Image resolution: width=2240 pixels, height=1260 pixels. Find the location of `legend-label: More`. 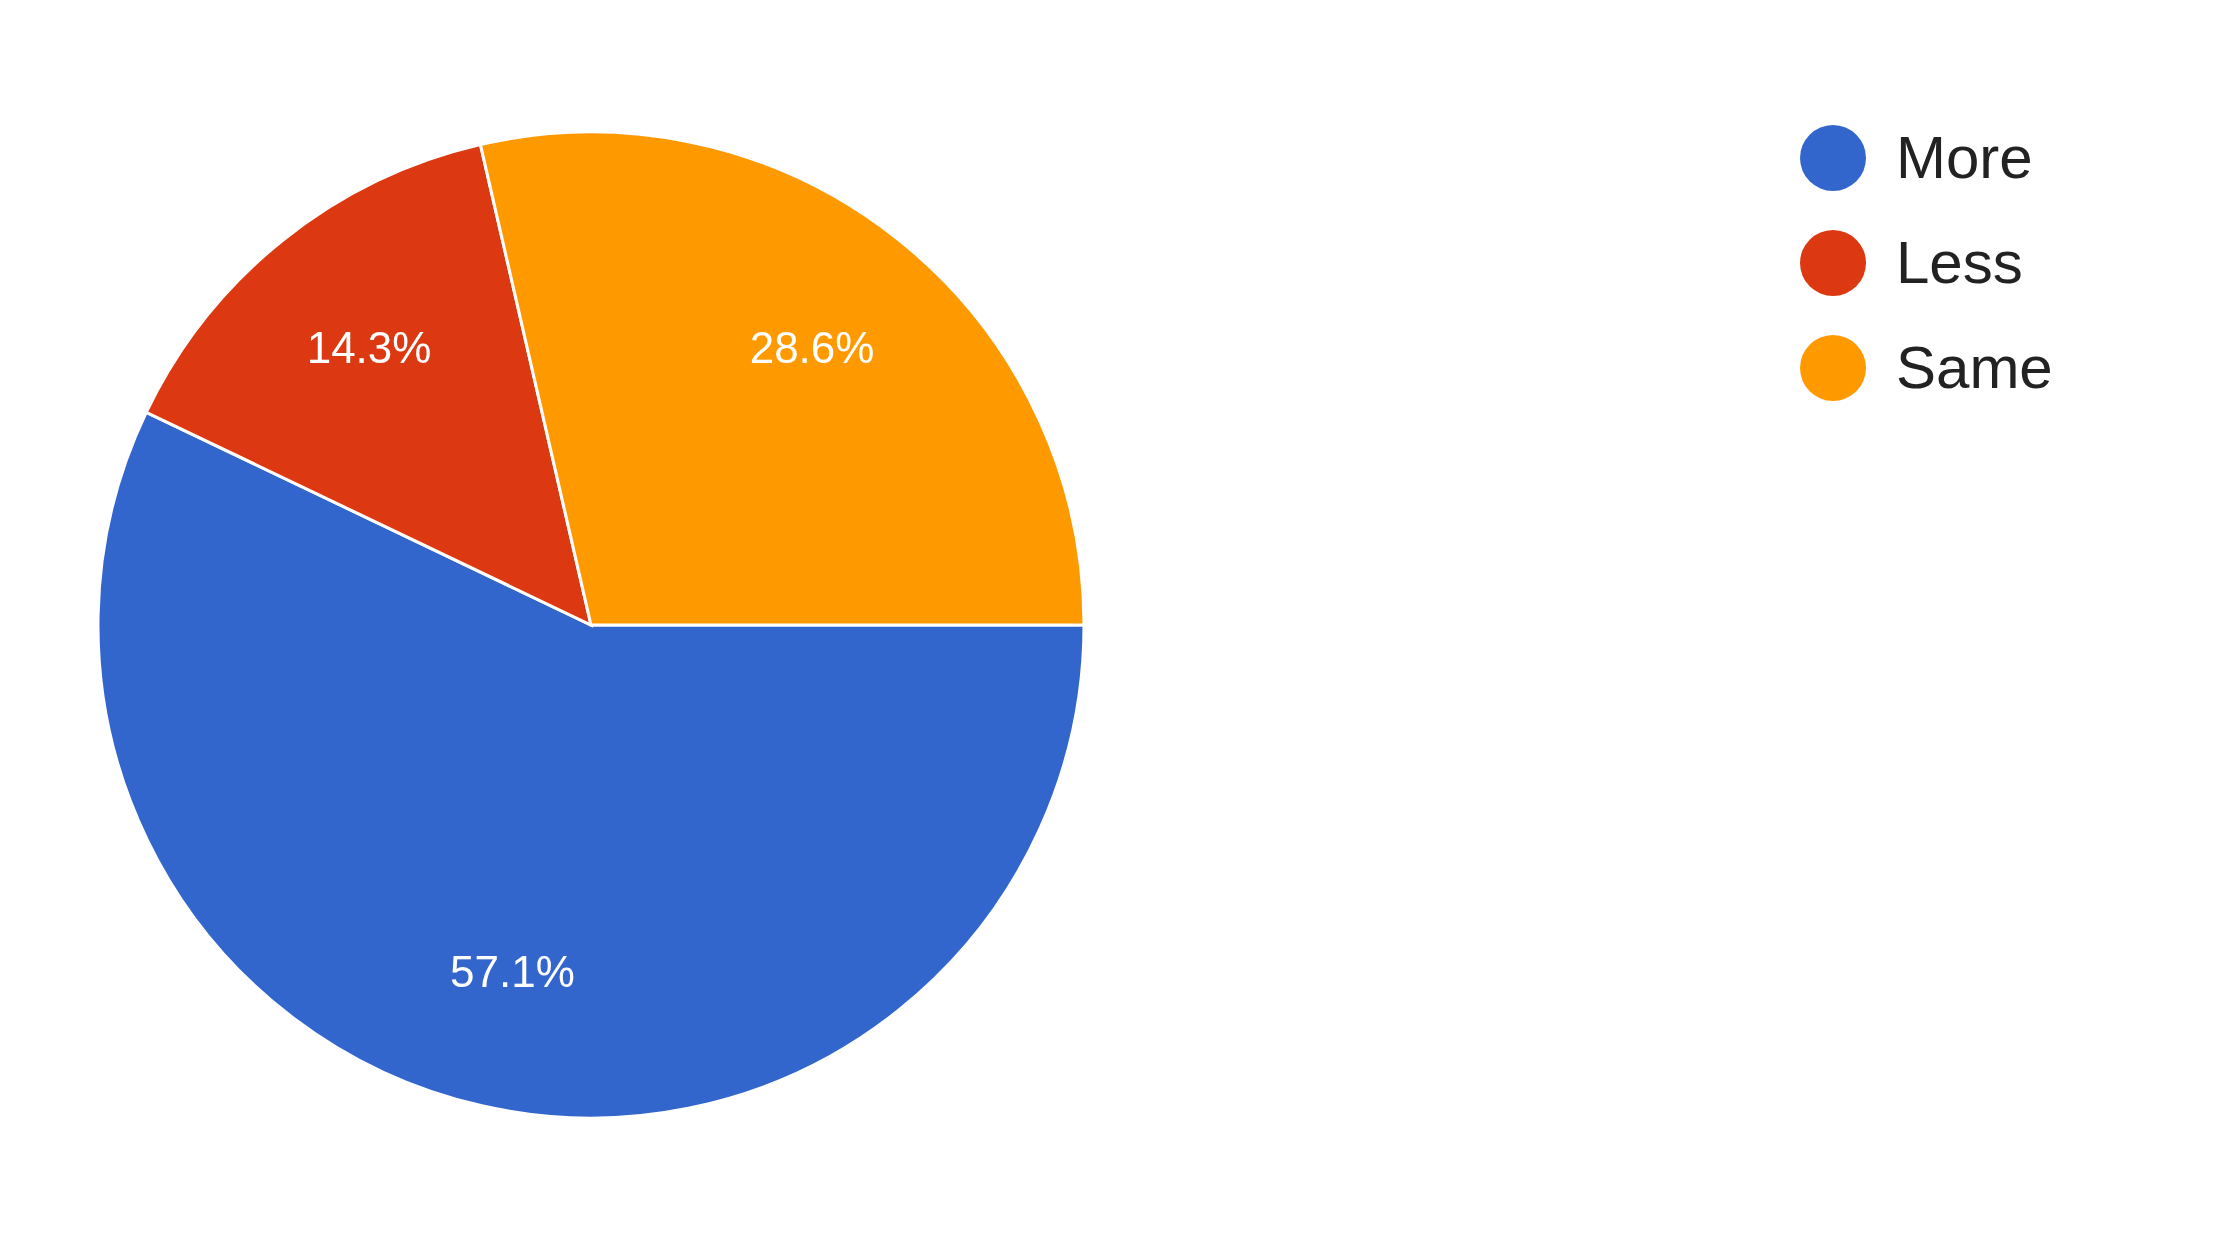

legend-label: More is located at coordinates (1964, 157).